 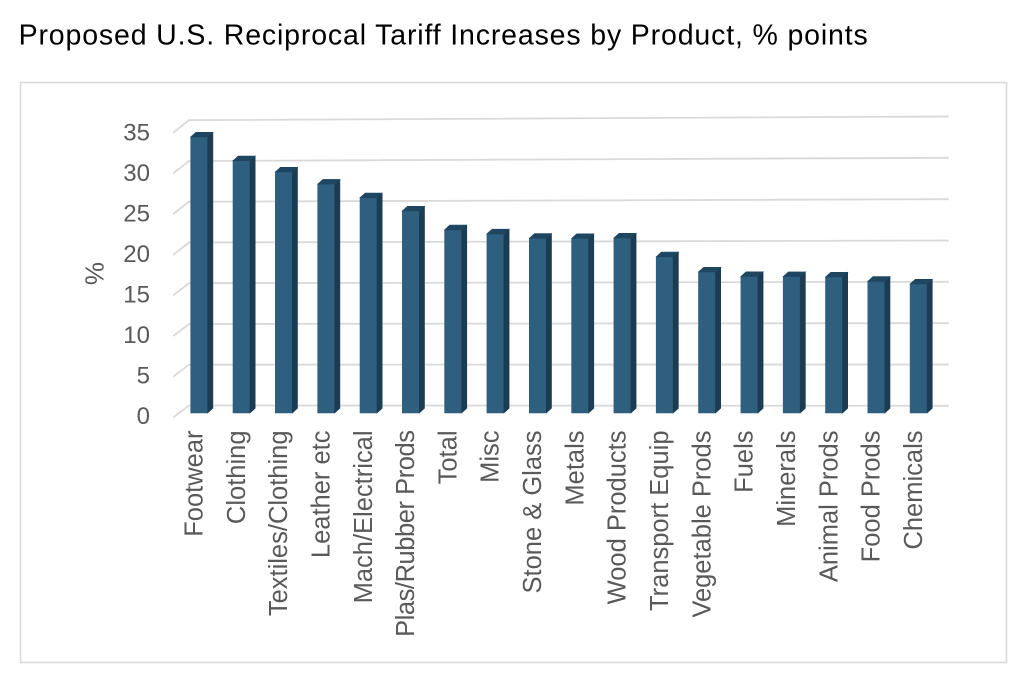 What do you see at coordinates (136, 133) in the screenshot?
I see `svg-text: 35` at bounding box center [136, 133].